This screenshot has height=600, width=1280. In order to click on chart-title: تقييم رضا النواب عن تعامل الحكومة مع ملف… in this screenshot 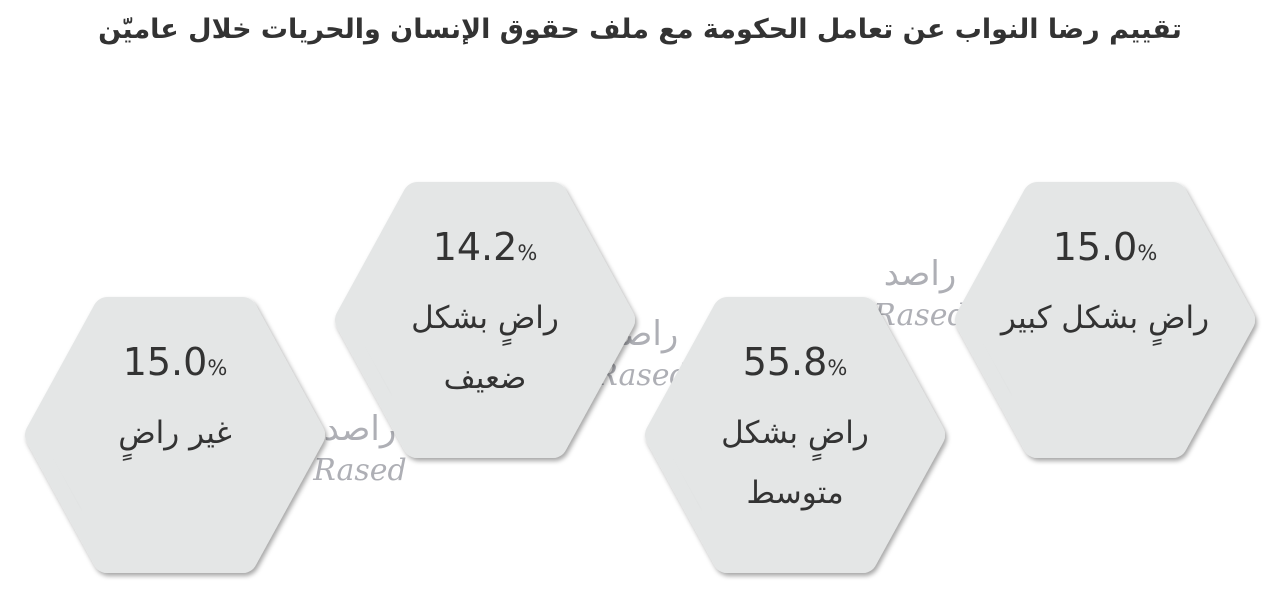, I will do `click(640, 29)`.